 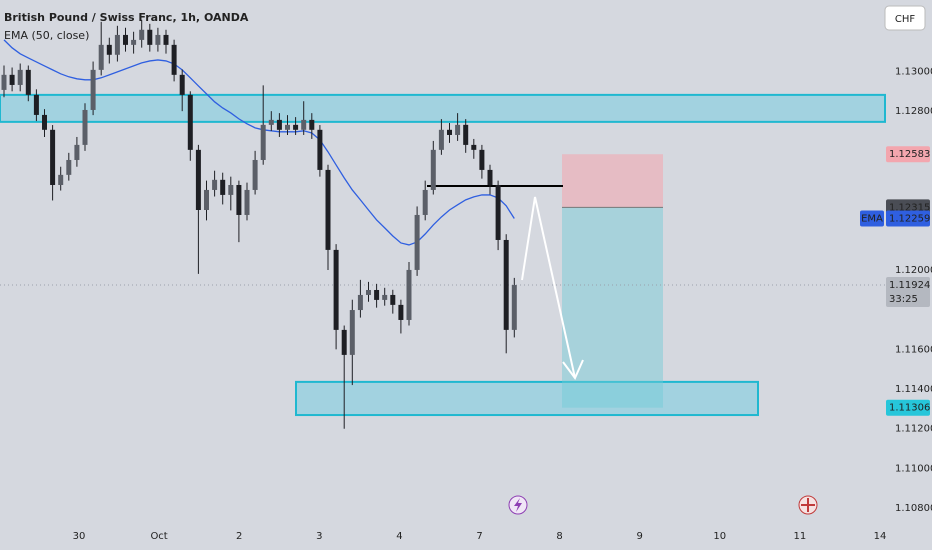 What do you see at coordinates (913, 349) in the screenshot?
I see `y-tick-label: 1.11600` at bounding box center [913, 349].